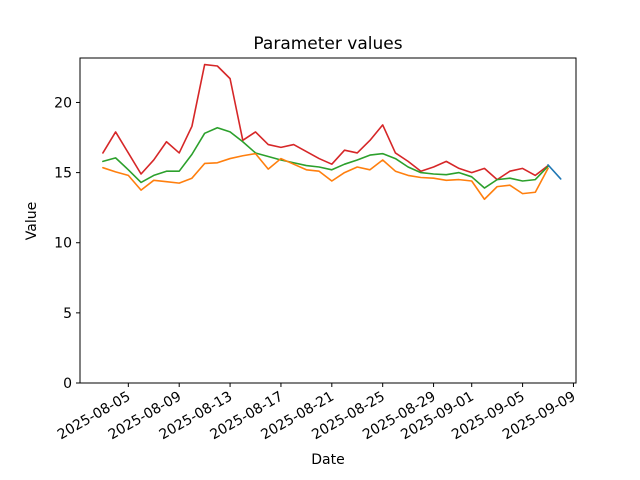 The height and width of the screenshot is (480, 640). Describe the element at coordinates (554, 172) in the screenshot. I see `series-blue` at that location.